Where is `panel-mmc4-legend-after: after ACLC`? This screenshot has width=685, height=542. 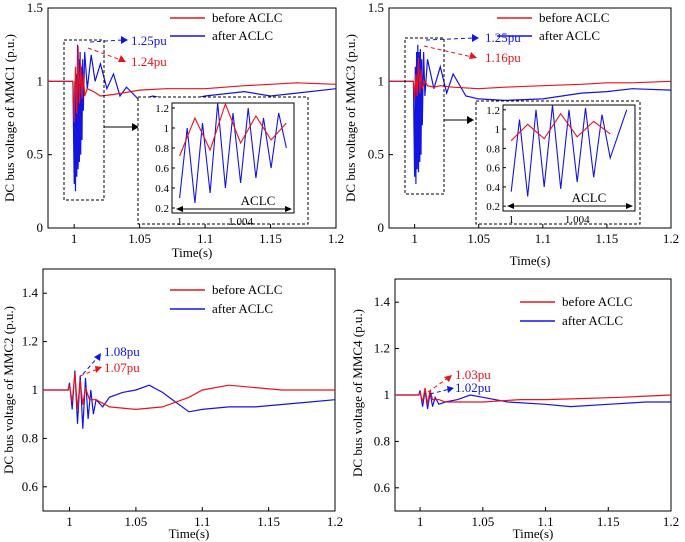 panel-mmc4-legend-after: after ACLC is located at coordinates (592, 320).